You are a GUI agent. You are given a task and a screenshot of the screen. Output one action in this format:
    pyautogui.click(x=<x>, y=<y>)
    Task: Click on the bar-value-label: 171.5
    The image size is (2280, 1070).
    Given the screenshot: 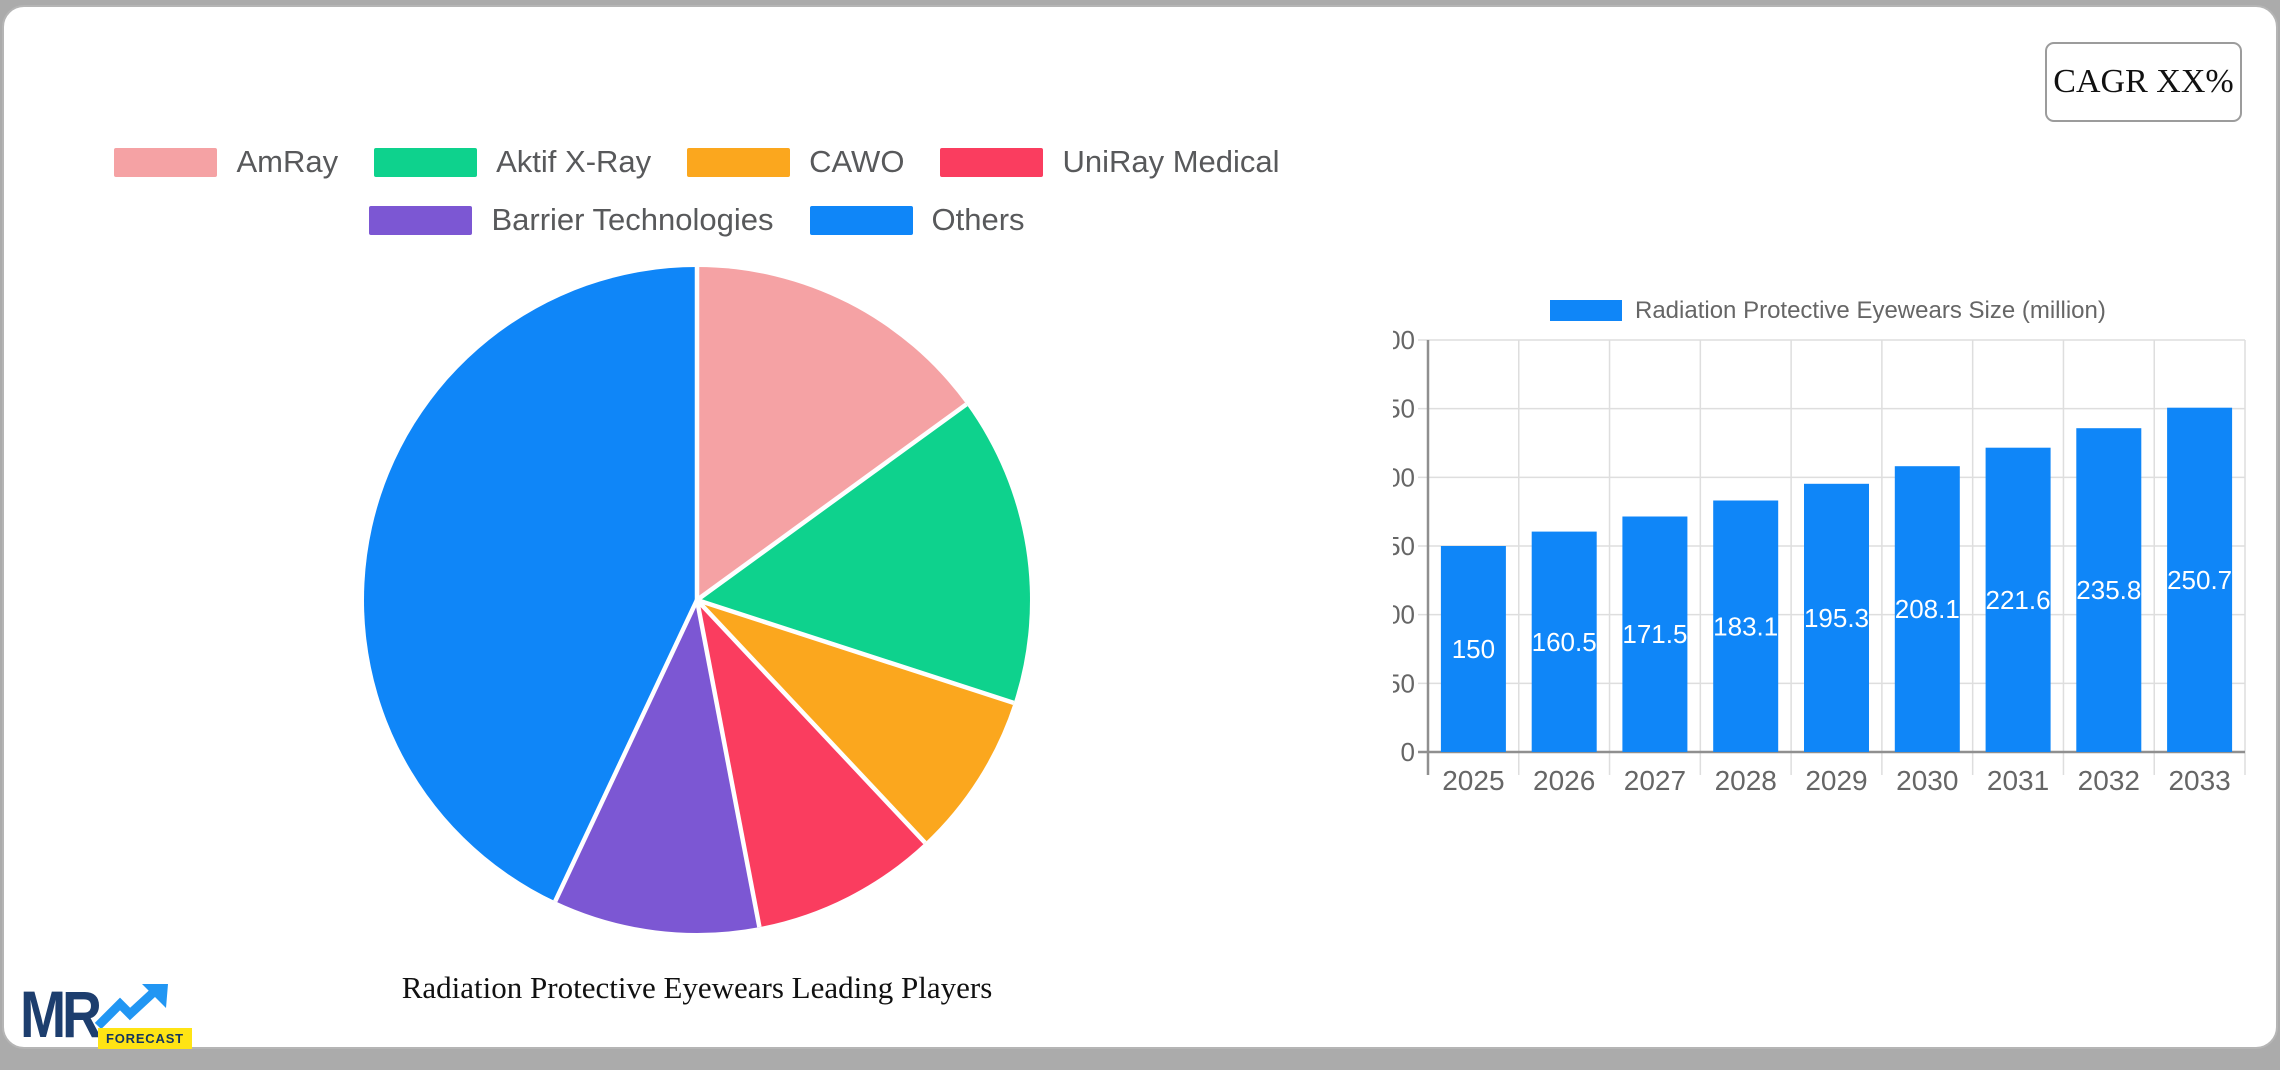 What is the action you would take?
    pyautogui.click(x=1654, y=634)
    